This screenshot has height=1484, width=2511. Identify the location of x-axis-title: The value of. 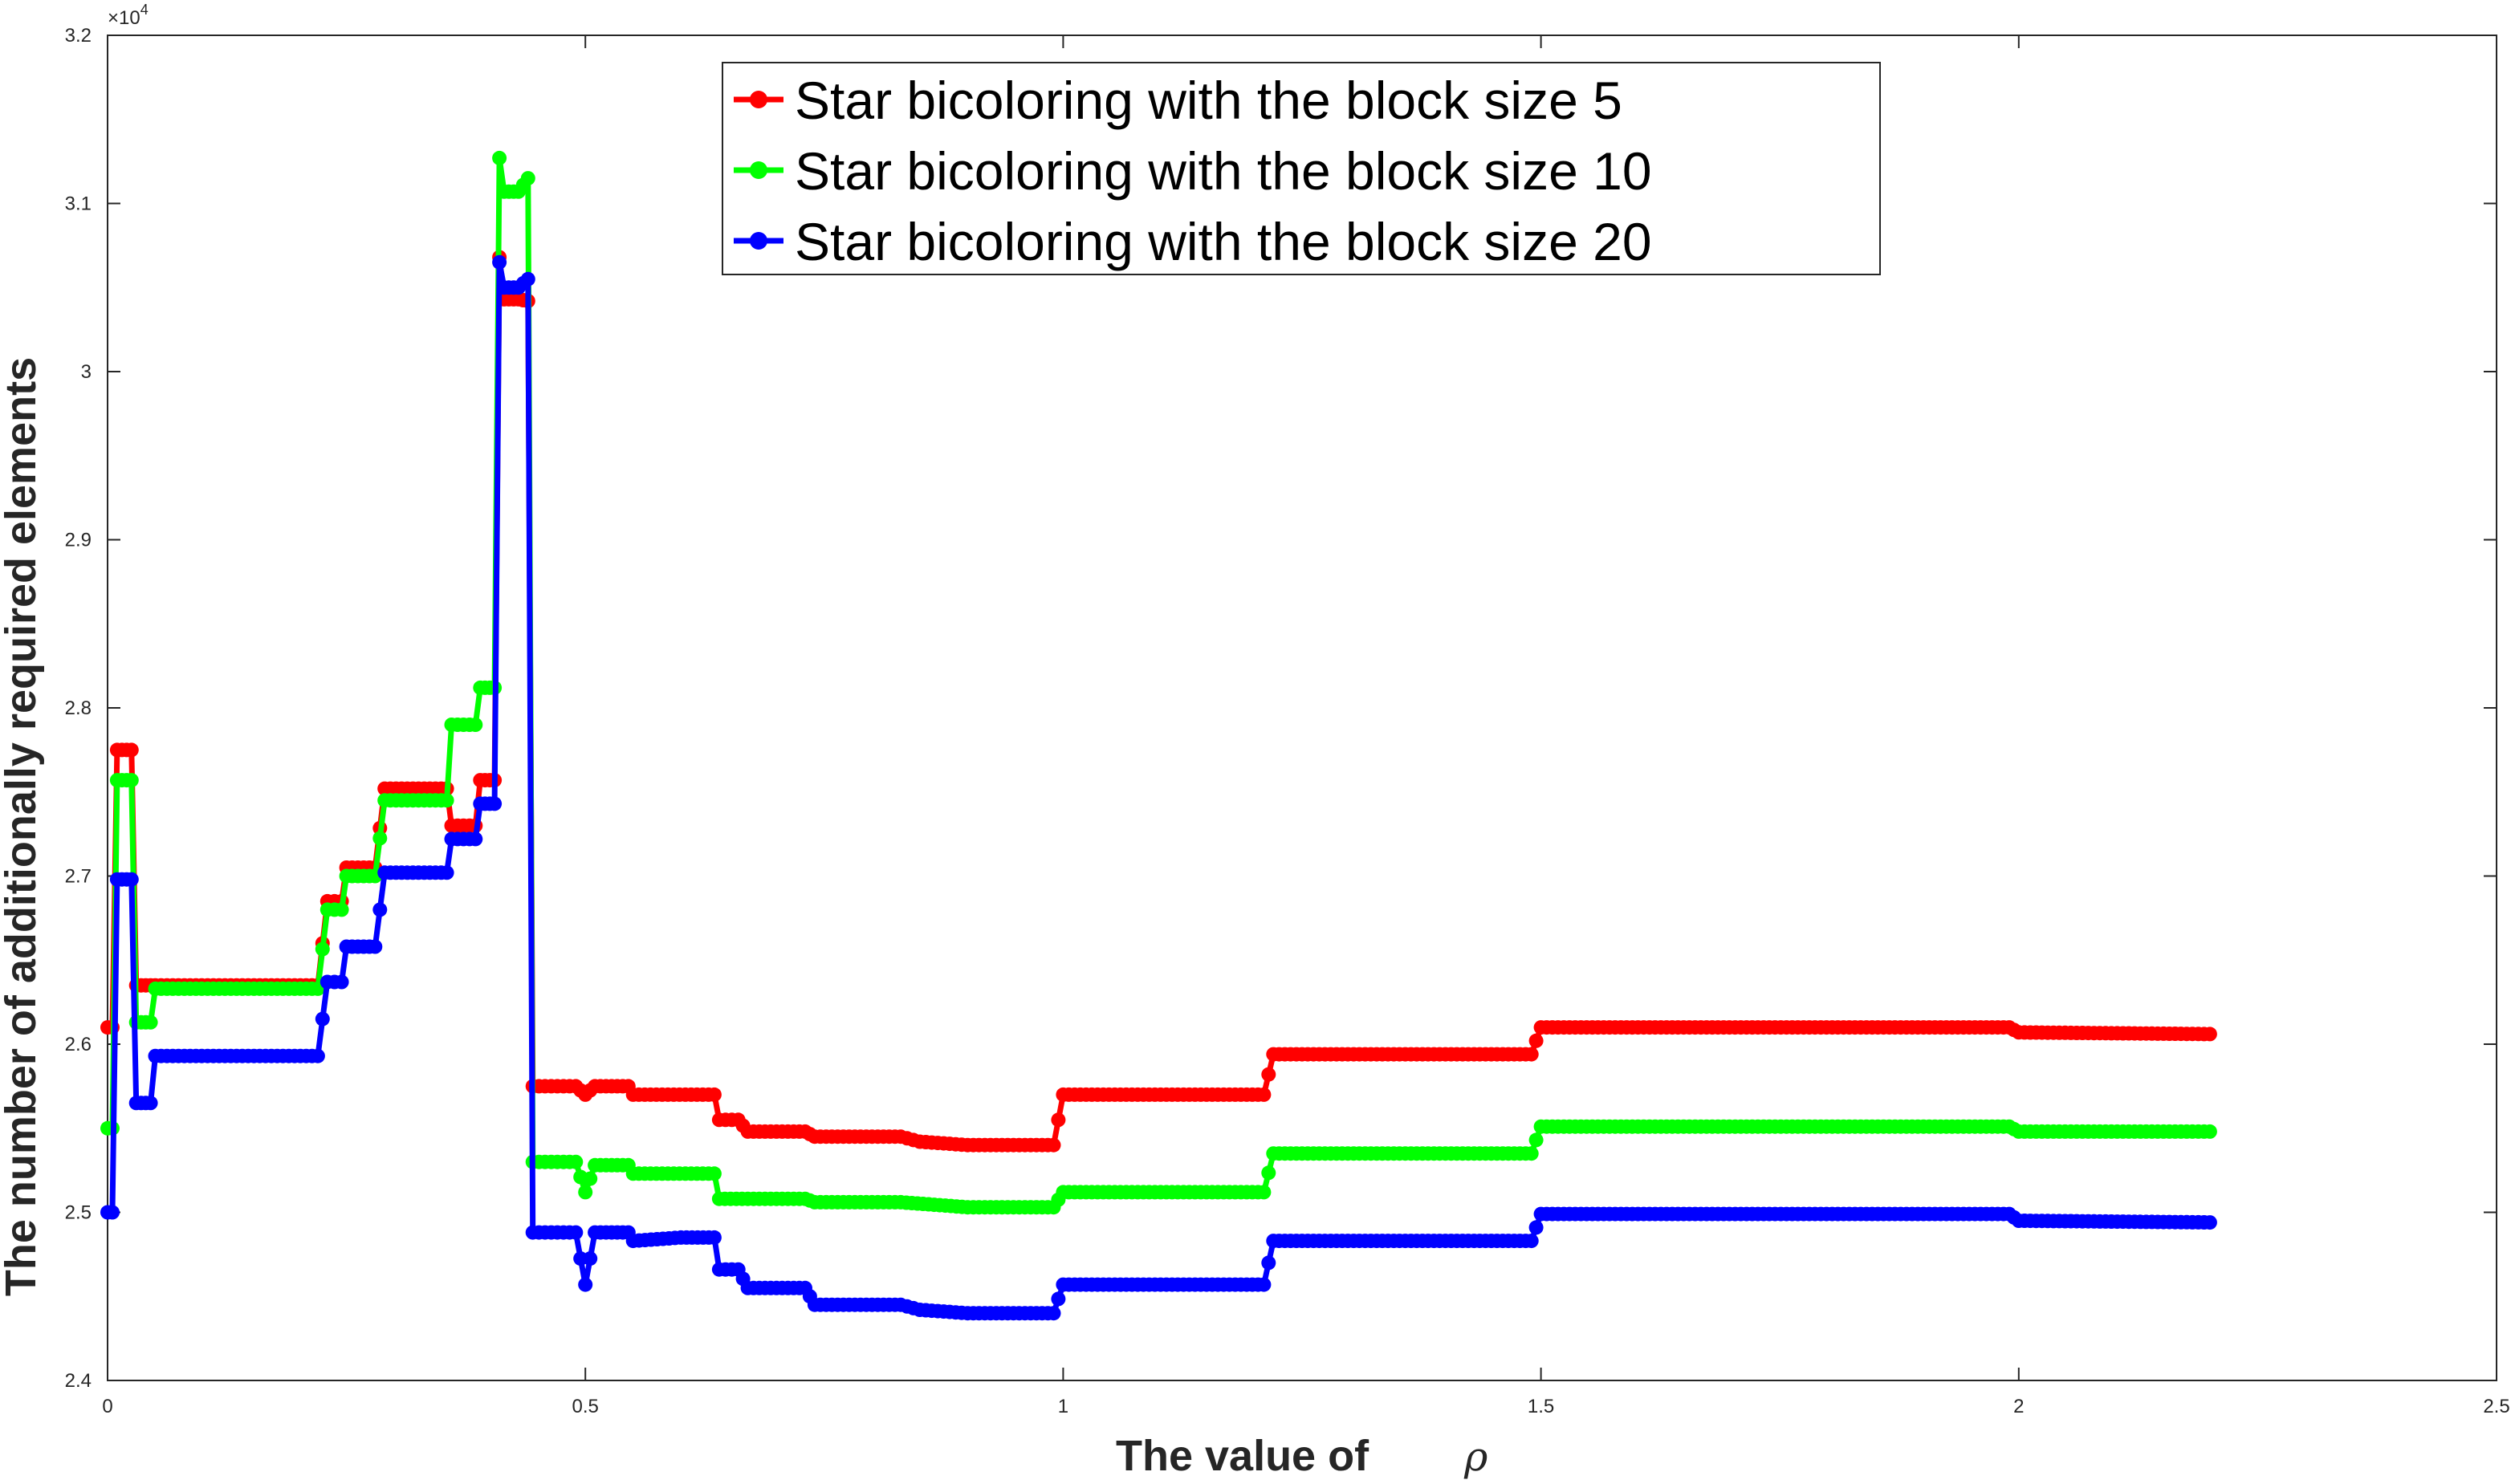
(1242, 1456).